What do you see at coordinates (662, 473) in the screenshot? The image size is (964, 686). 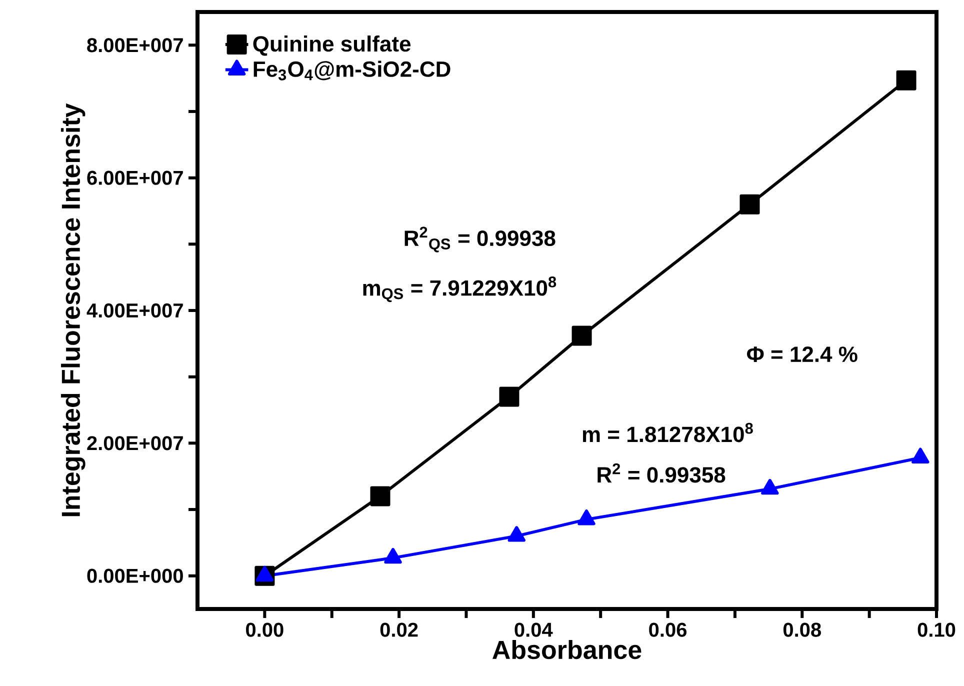 I see `annotation: R$^{2}$ = 0.99358` at bounding box center [662, 473].